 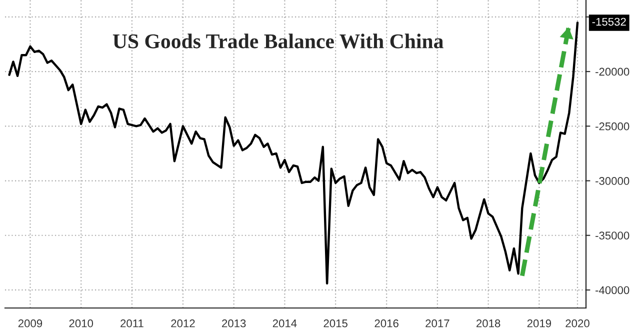 I want to click on x-tick-label: 2020, so click(x=578, y=323).